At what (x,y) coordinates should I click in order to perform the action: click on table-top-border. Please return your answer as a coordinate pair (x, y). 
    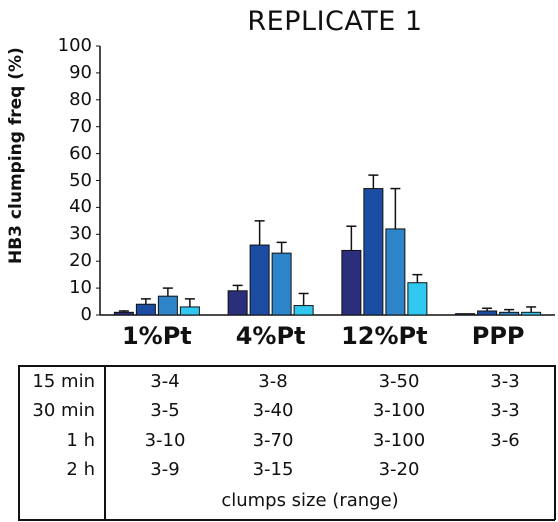
    Looking at the image, I should click on (286, 366).